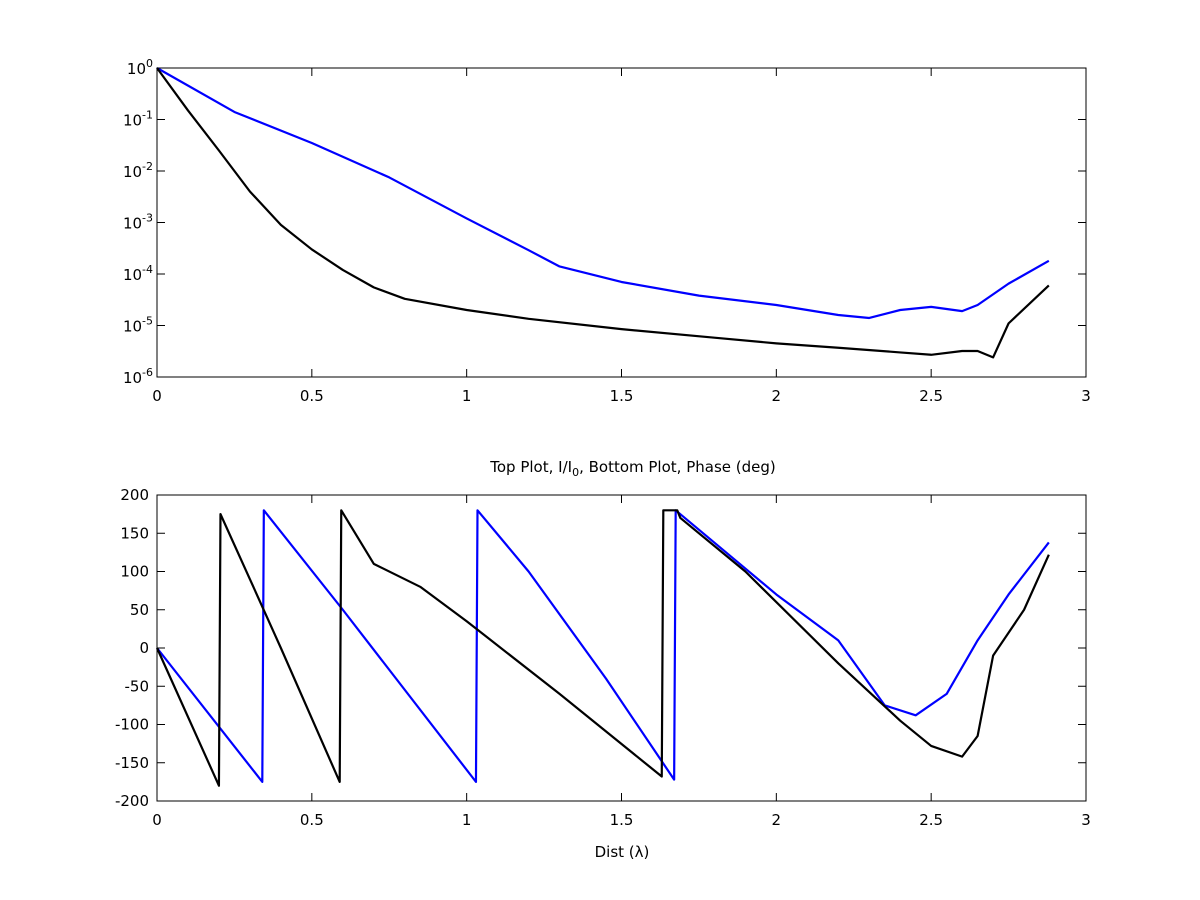 This screenshot has height=900, width=1200. Describe the element at coordinates (467, 820) in the screenshot. I see `phase-x-tick-label: 1` at that location.